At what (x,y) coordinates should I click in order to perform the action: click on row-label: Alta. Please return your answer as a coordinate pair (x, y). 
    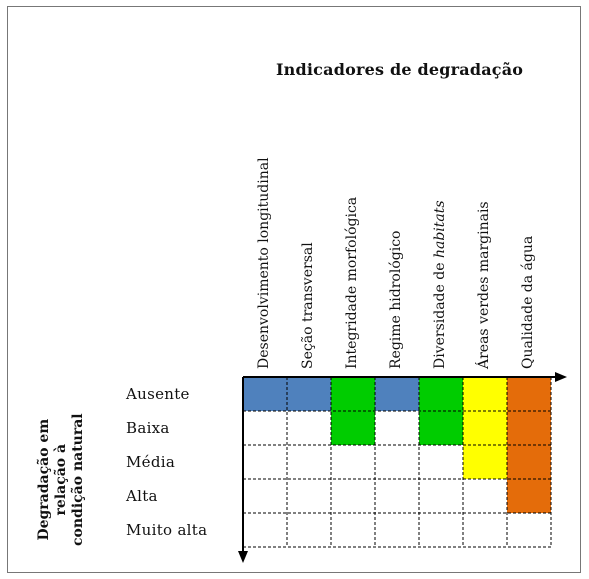
    Looking at the image, I should click on (142, 496).